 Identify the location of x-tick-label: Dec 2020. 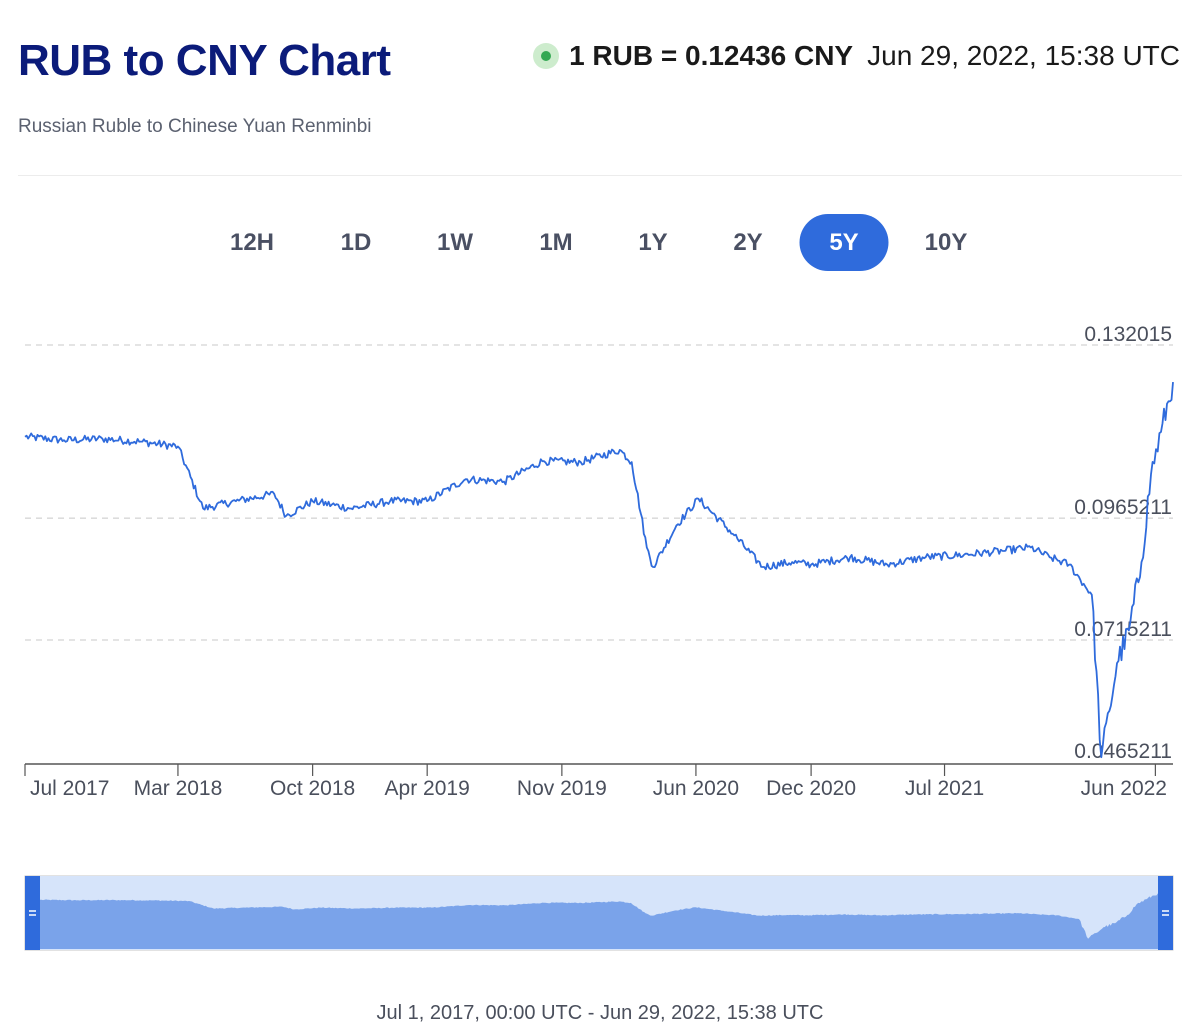
(811, 788).